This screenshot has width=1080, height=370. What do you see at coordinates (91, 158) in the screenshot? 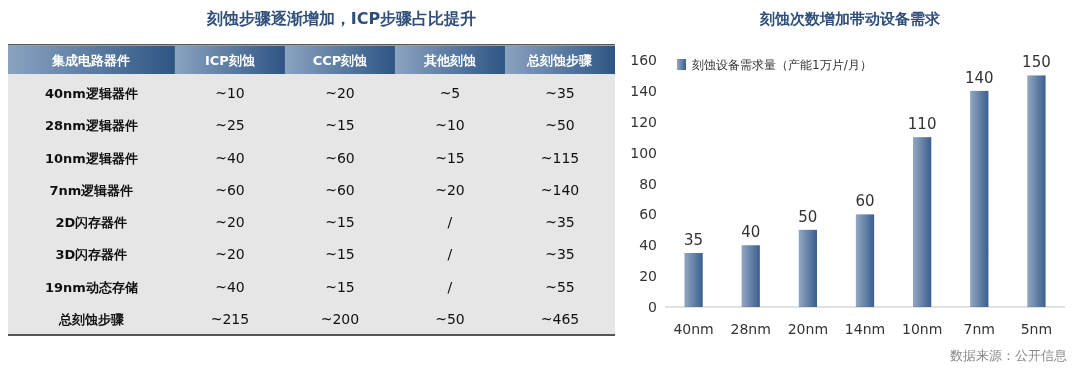
I see `category-label: 10nm逻辑器件` at bounding box center [91, 158].